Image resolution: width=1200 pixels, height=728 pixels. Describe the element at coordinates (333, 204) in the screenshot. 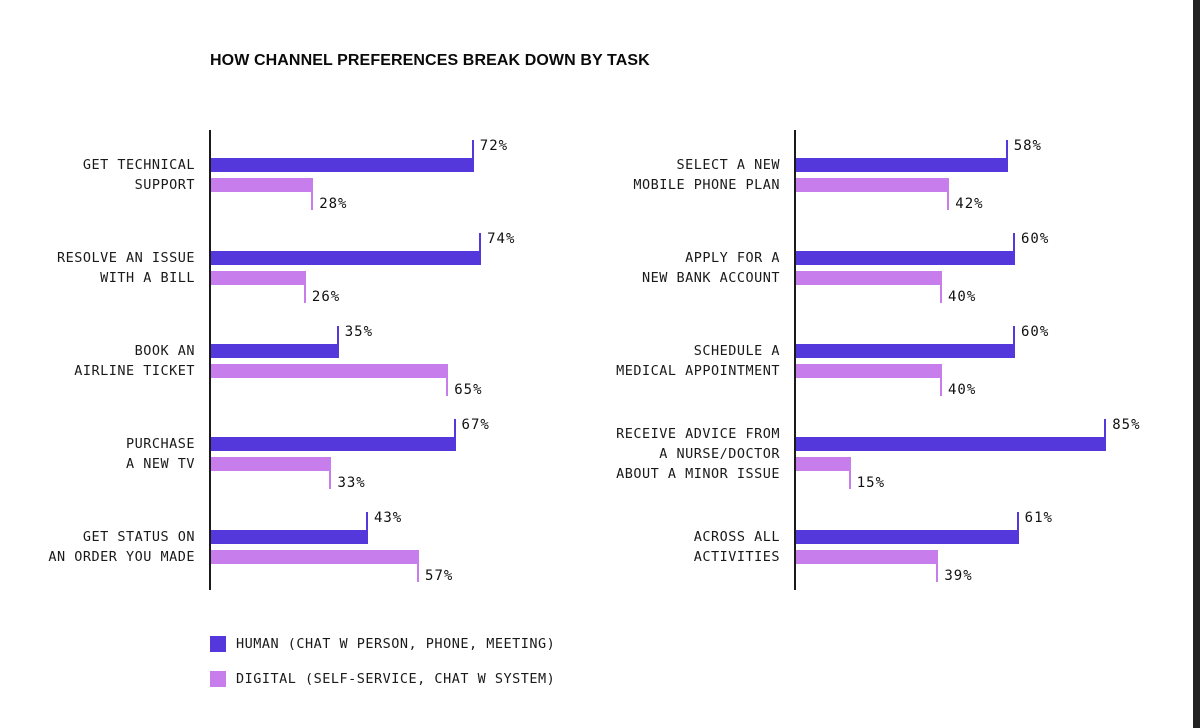

I see `value-label: 28%` at that location.